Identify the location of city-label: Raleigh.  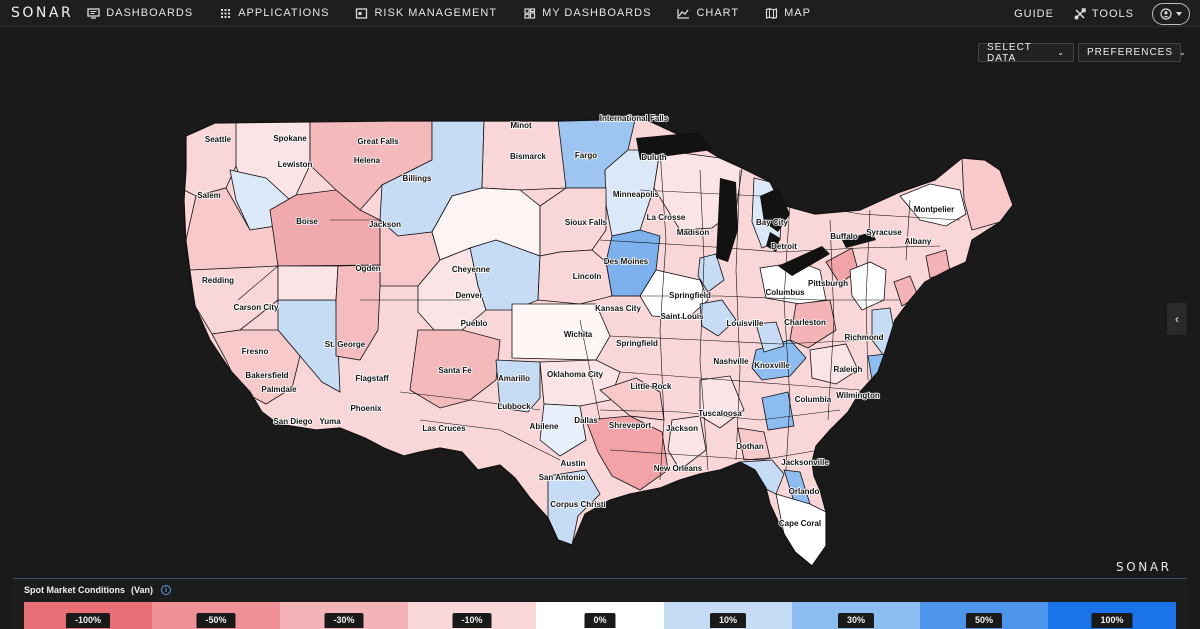
(848, 369).